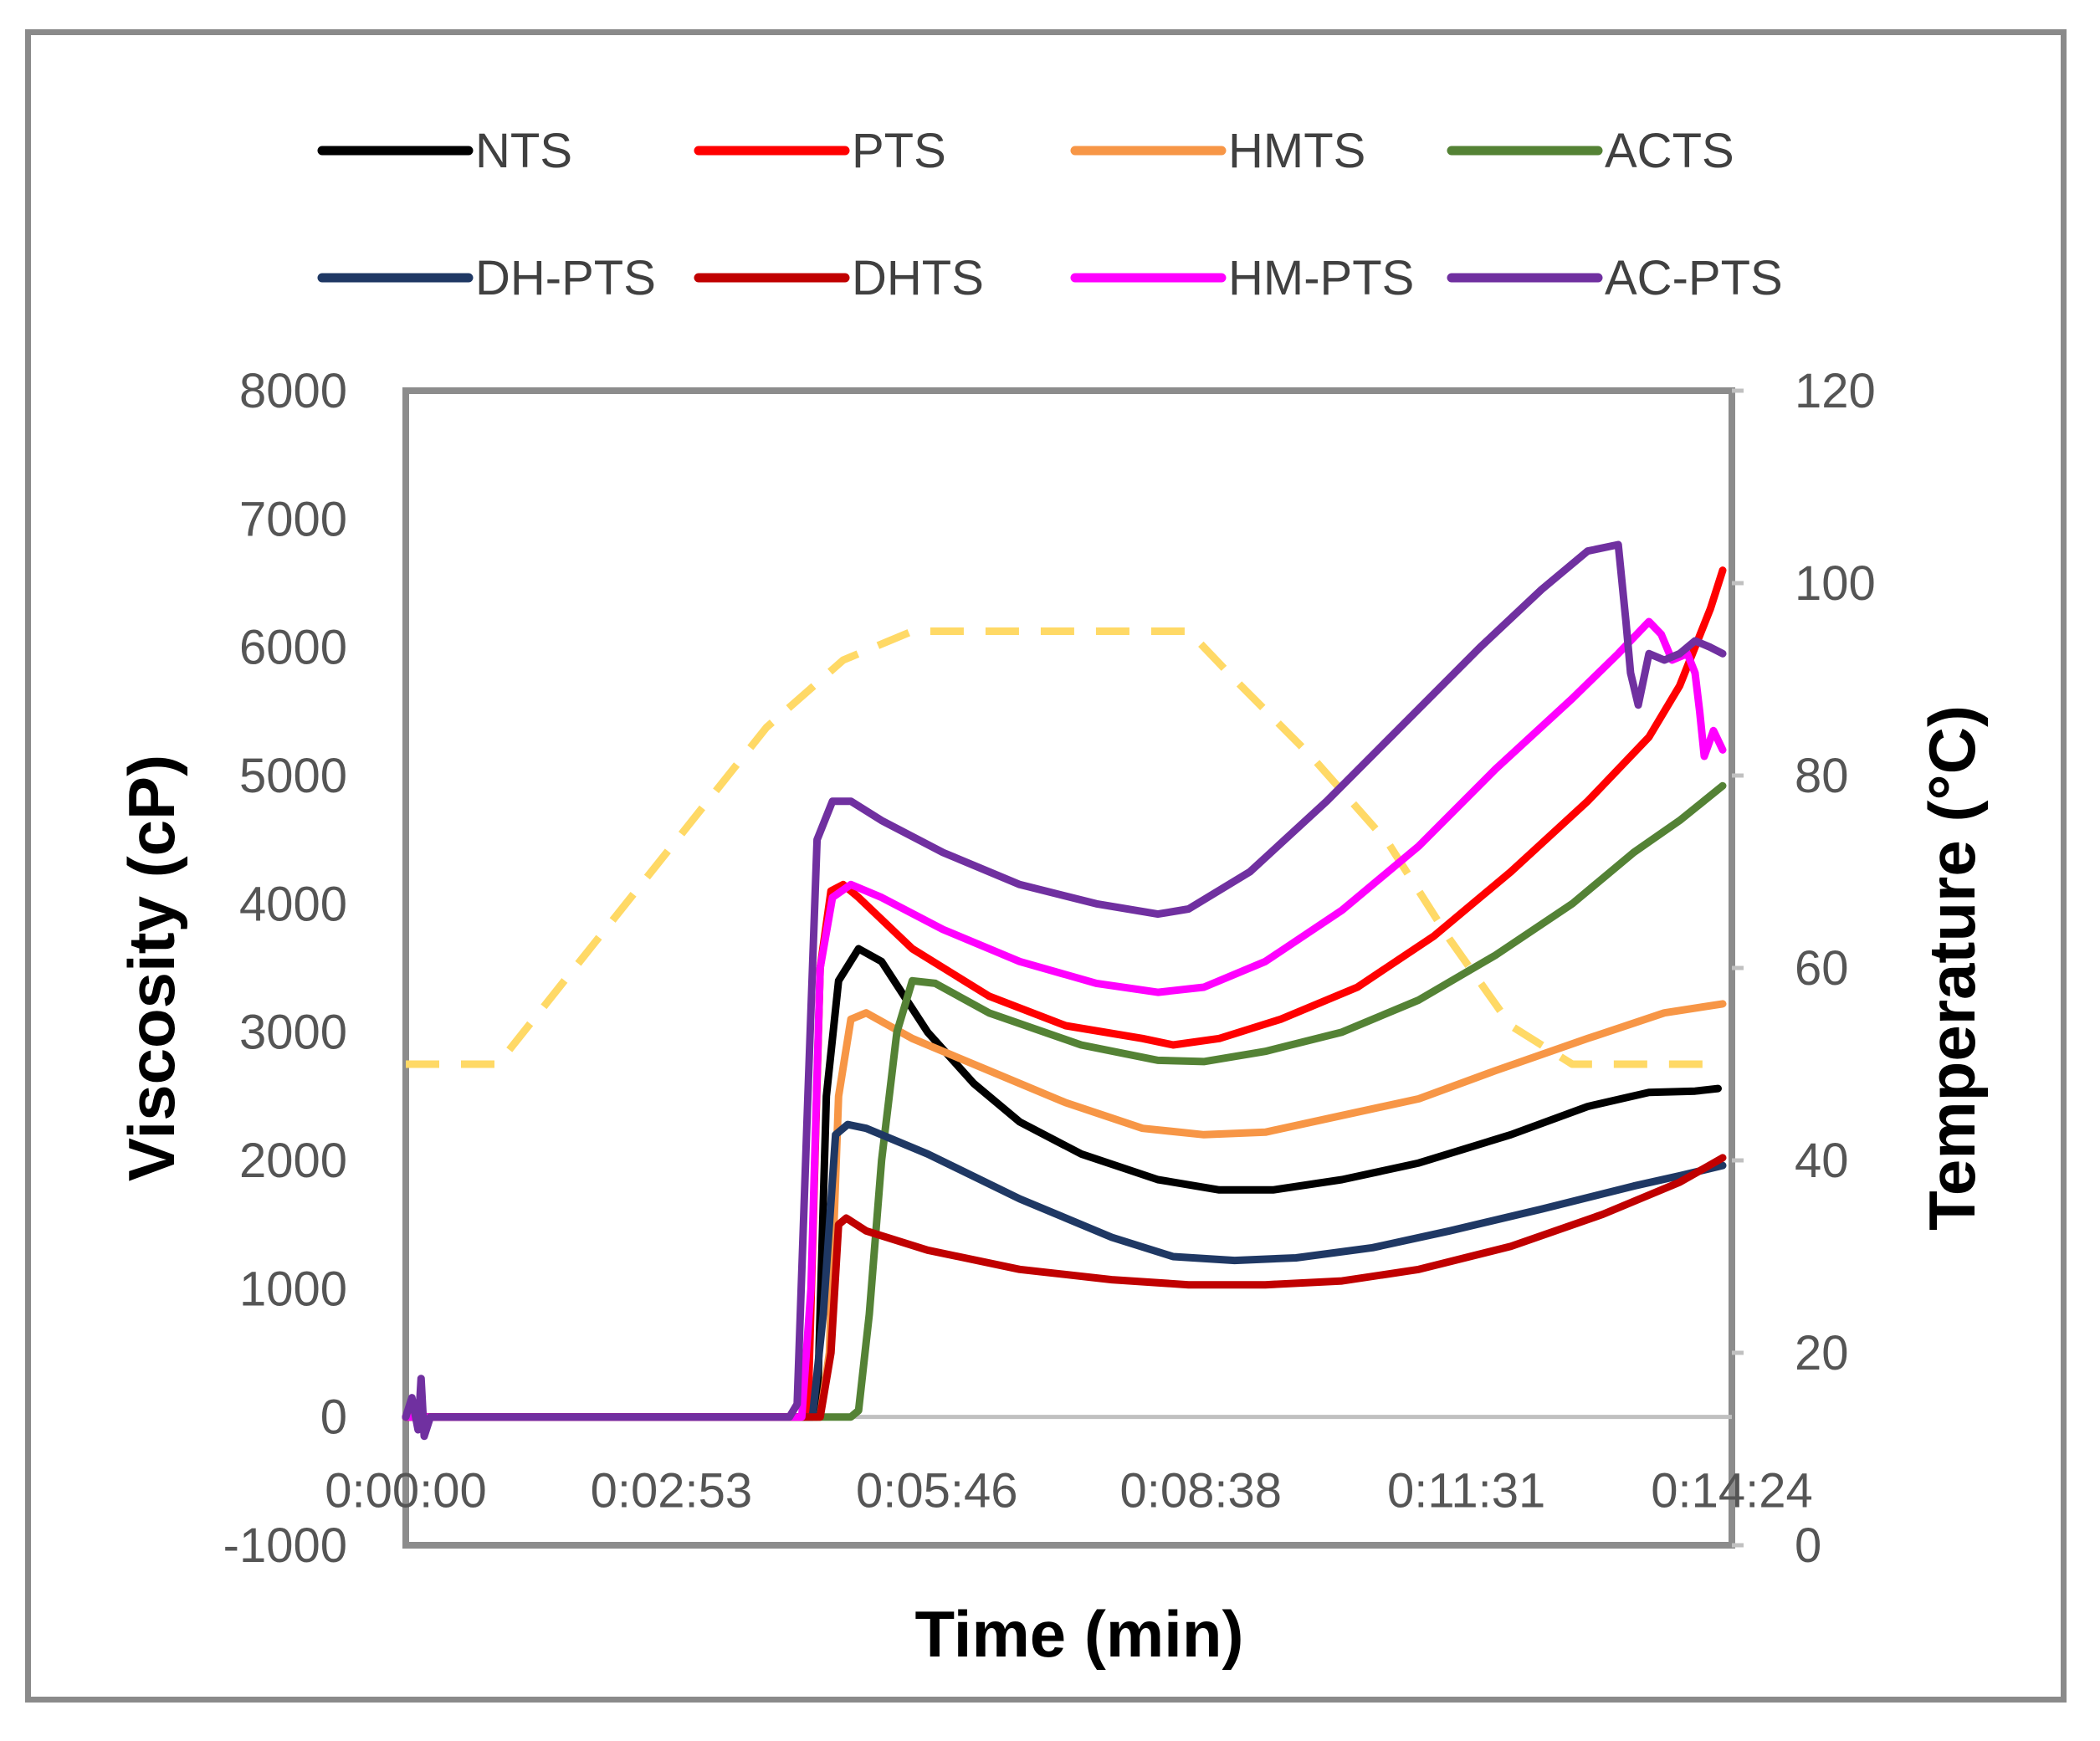 The image size is (2100, 1741). What do you see at coordinates (1822, 1353) in the screenshot?
I see `y2-tick-label: 20` at bounding box center [1822, 1353].